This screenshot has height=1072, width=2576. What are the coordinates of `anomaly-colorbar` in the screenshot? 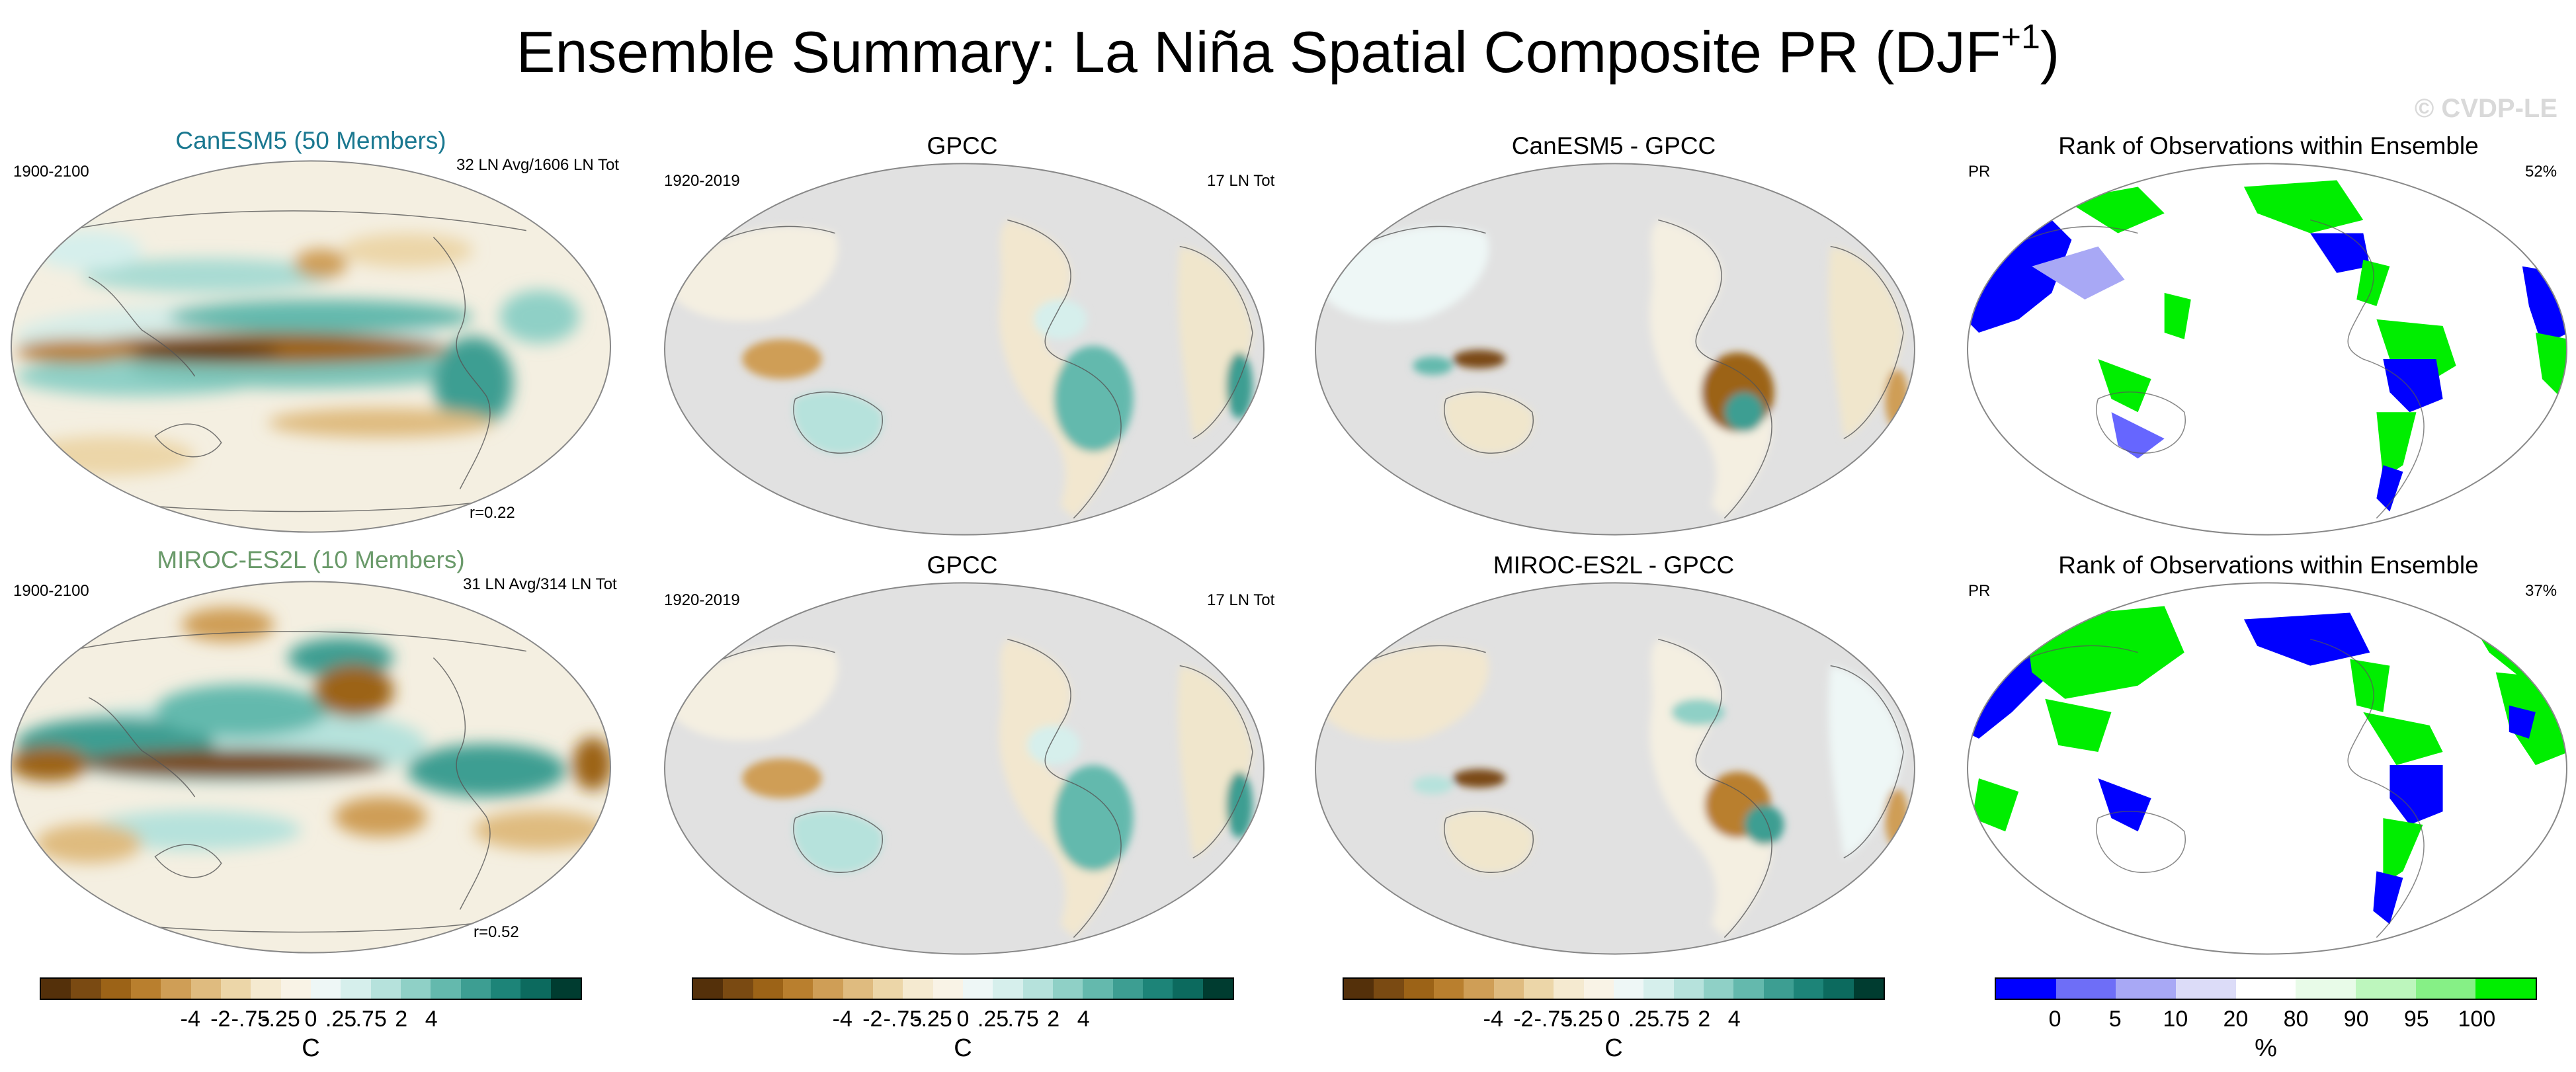 It's located at (963, 988).